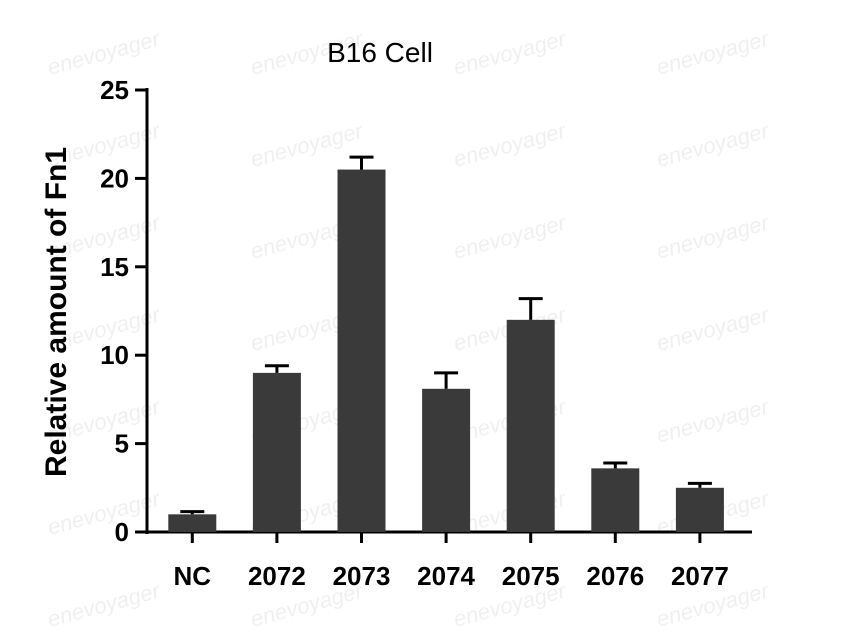  What do you see at coordinates (114, 355) in the screenshot?
I see `y-tick-label: 10` at bounding box center [114, 355].